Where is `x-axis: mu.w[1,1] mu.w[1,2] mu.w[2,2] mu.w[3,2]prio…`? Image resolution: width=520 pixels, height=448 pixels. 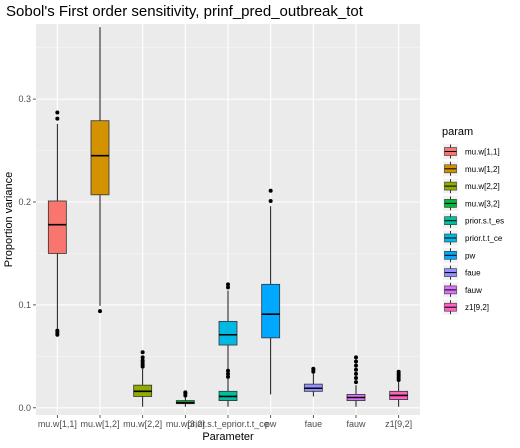
x-axis: mu.w[1,1] mu.w[1,2] mu.w[2,2] mu.w[3,2]prio… is located at coordinates (225, 422).